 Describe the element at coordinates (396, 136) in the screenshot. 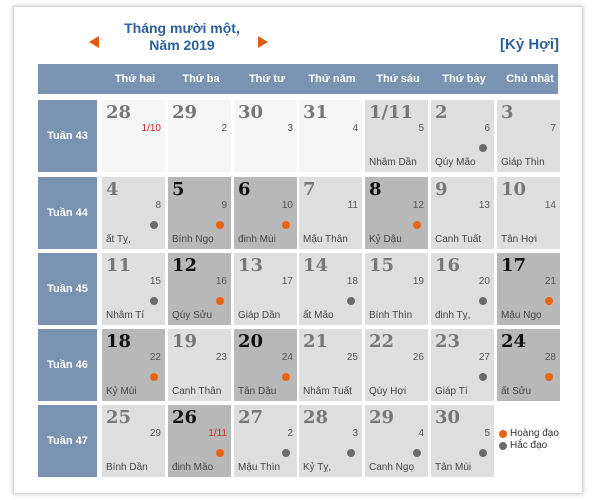

I see `day-cell: 1/11 5 Nhâm Dần` at that location.